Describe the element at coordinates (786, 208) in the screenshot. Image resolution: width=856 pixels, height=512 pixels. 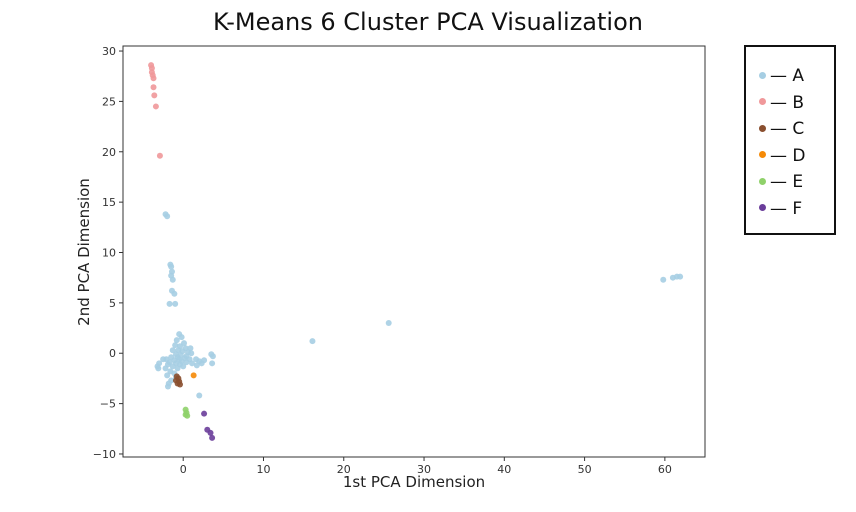
I see `legend-label-f: — F` at that location.